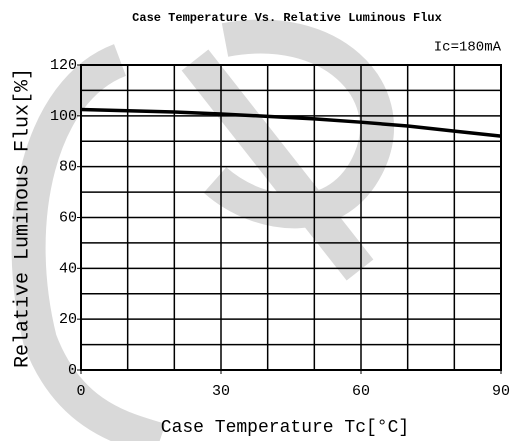 The image size is (515, 441). What do you see at coordinates (468, 48) in the screenshot?
I see `annotation: Ic=180mA` at bounding box center [468, 48].